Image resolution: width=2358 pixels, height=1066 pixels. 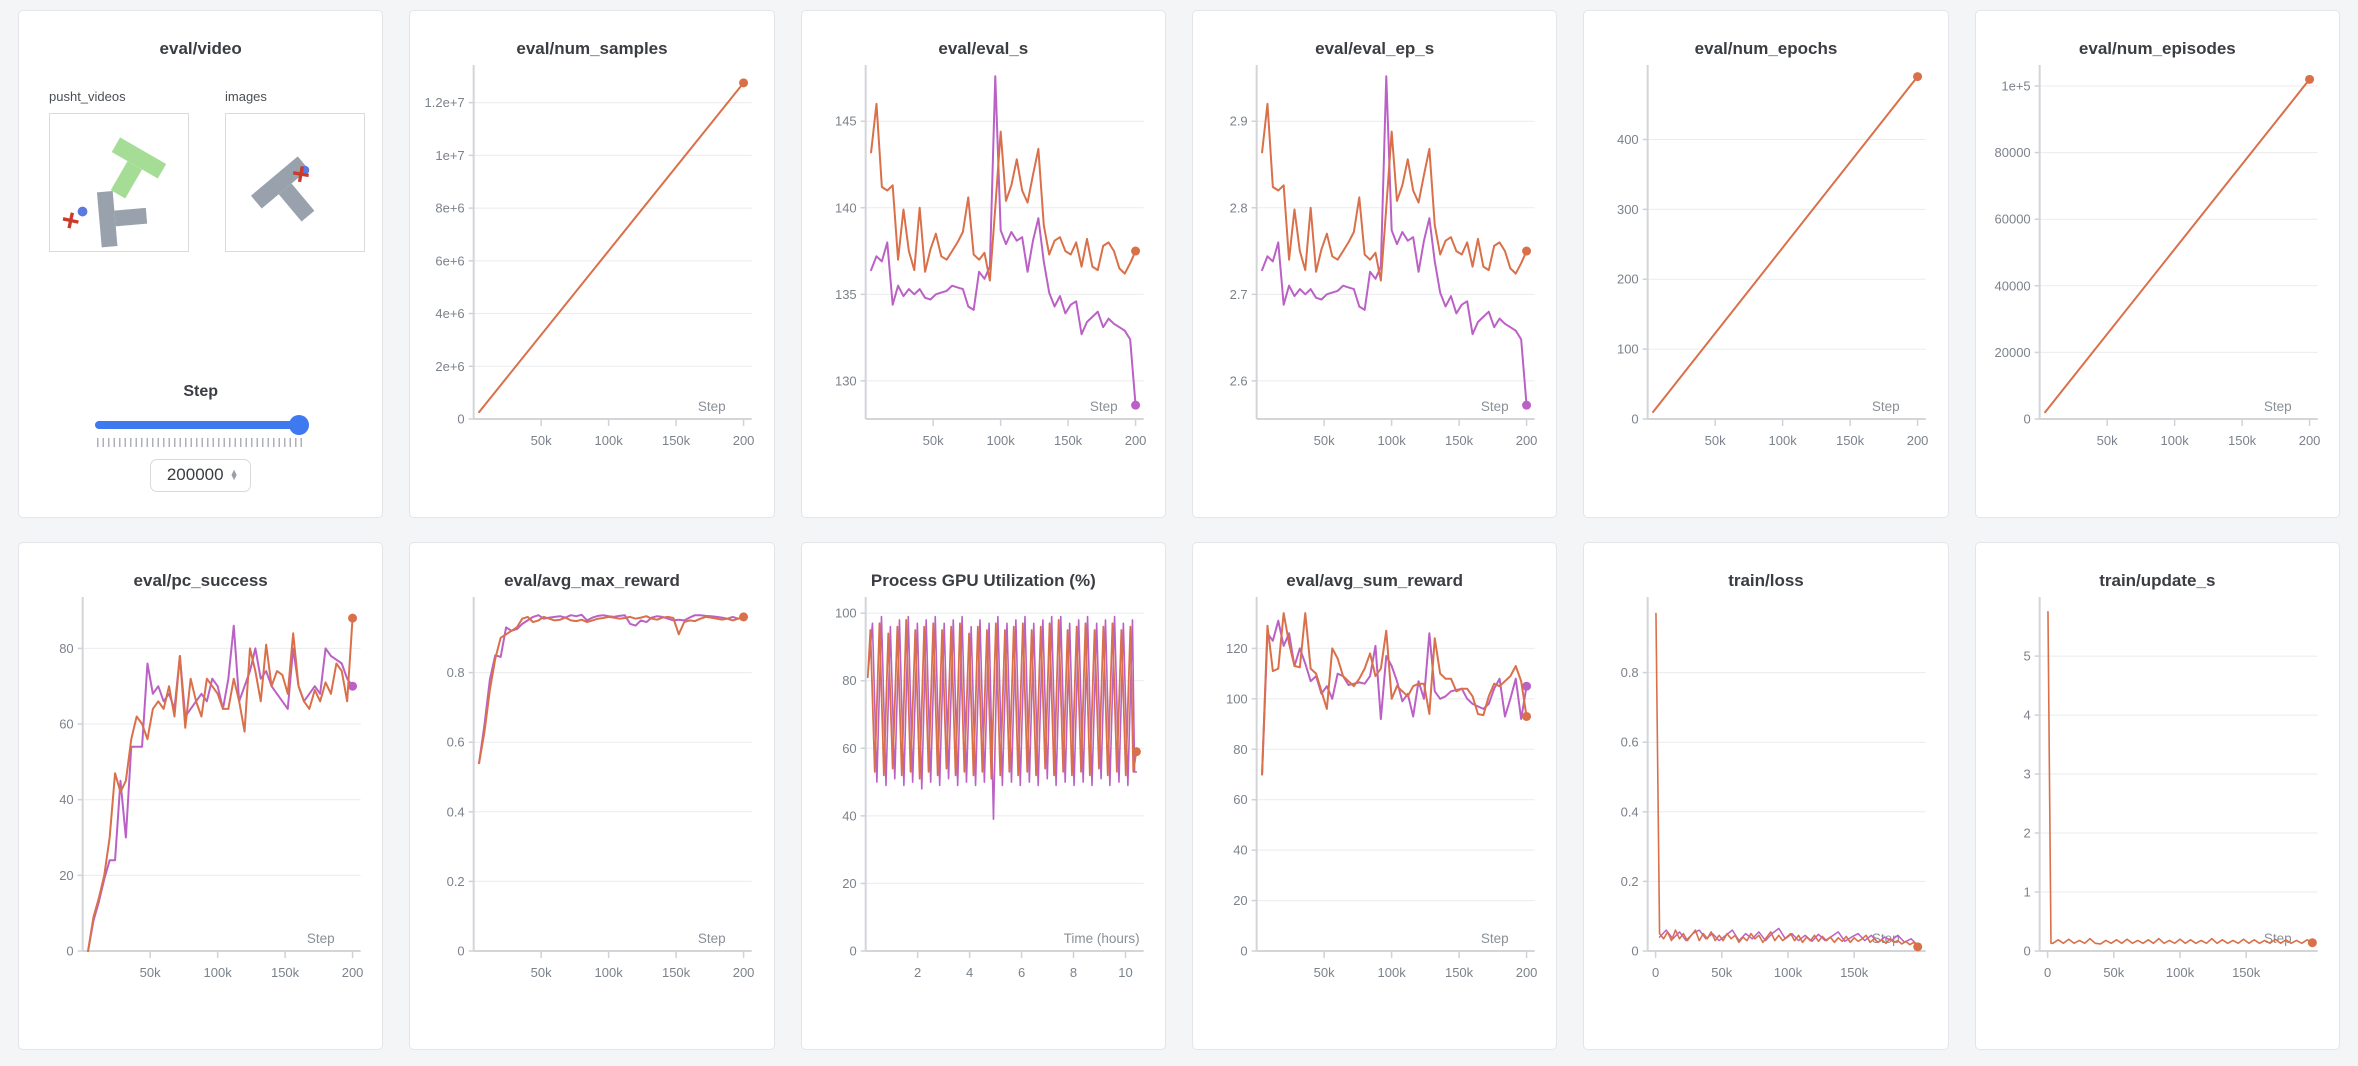 I want to click on svg-text: 80, so click(x=849, y=680).